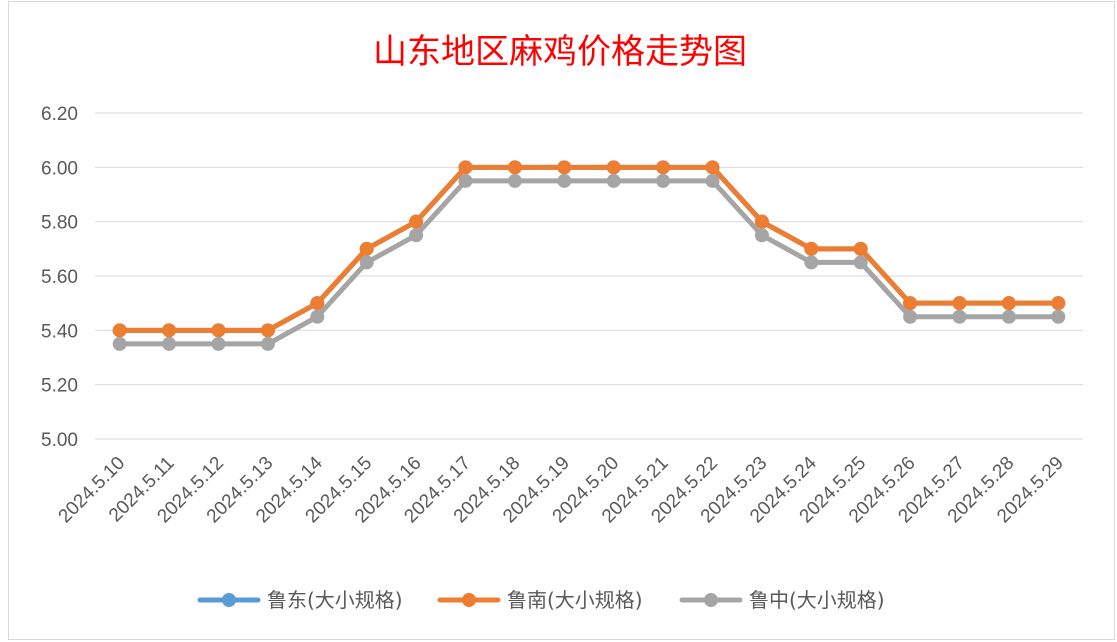 Image resolution: width=1117 pixels, height=642 pixels. I want to click on y-axis-ticks: 5.00 5.20 5.40 5.60 5.80 6.00 6.20, so click(59, 277).